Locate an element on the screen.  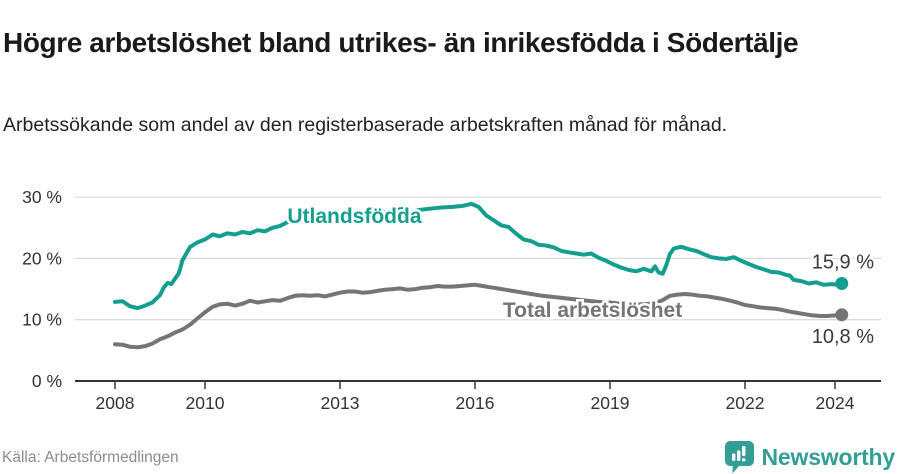
y-axis-tick-label: 30 % is located at coordinates (42, 197).